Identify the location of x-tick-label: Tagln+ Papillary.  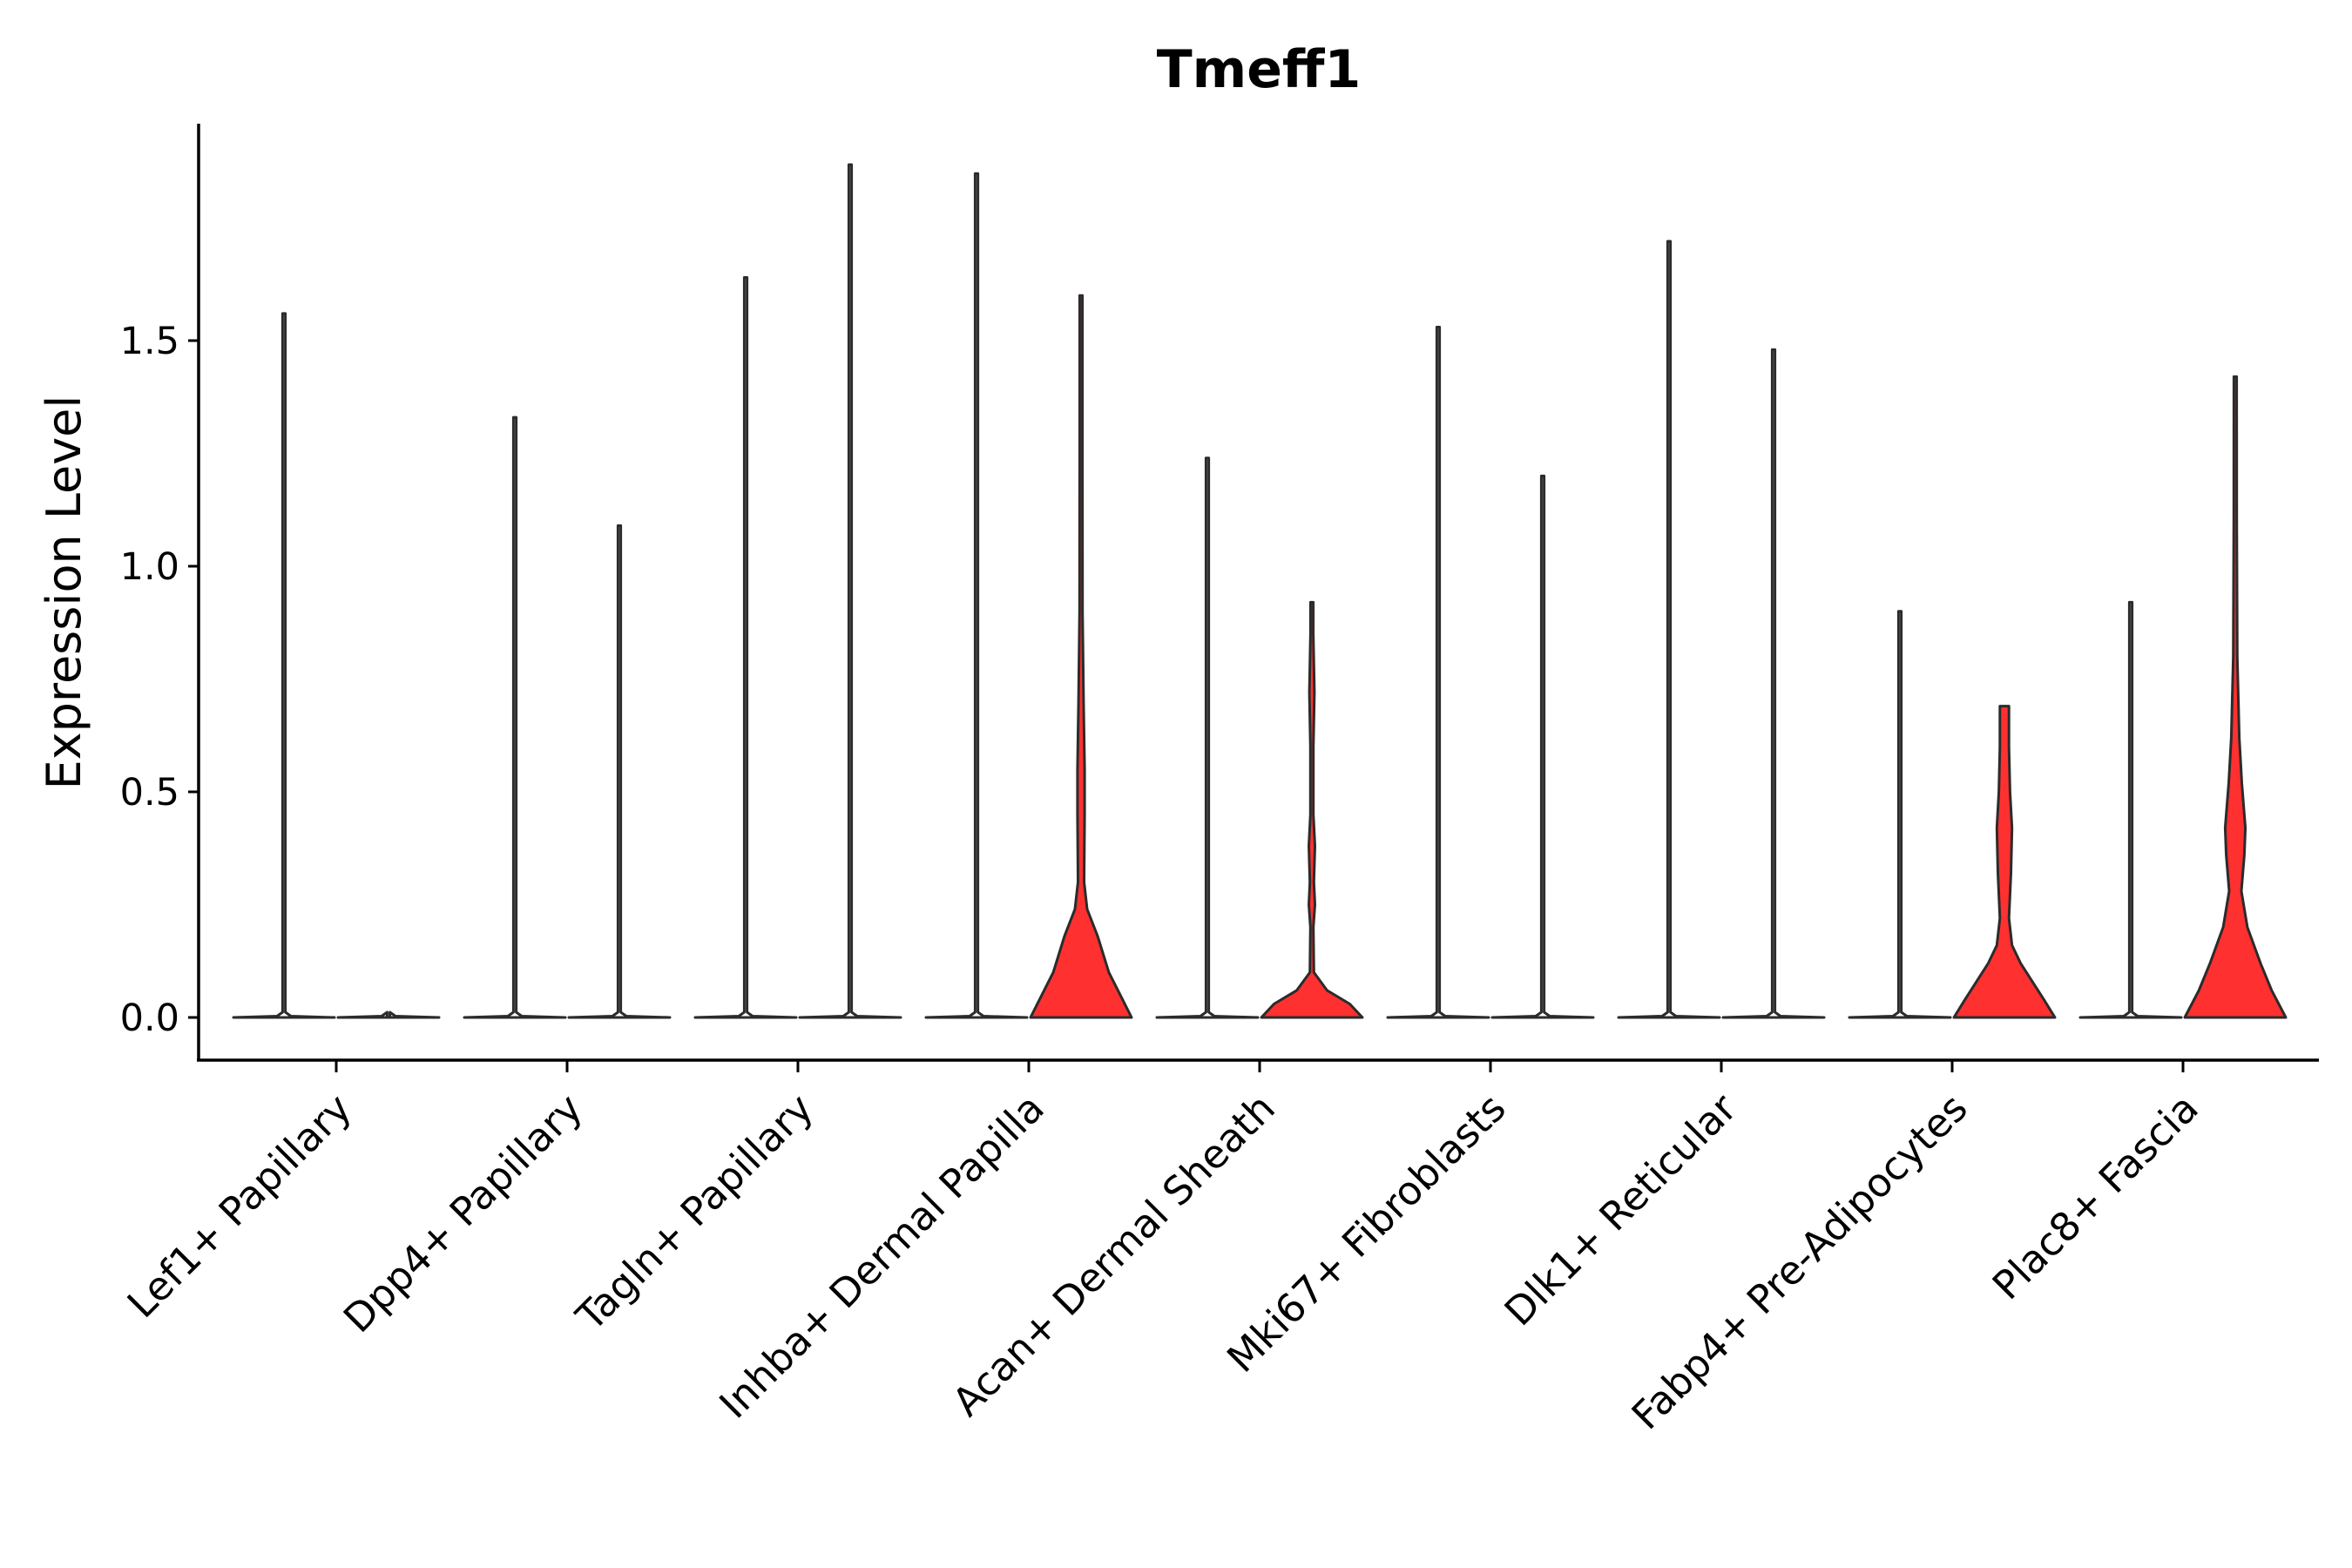
(694, 1212).